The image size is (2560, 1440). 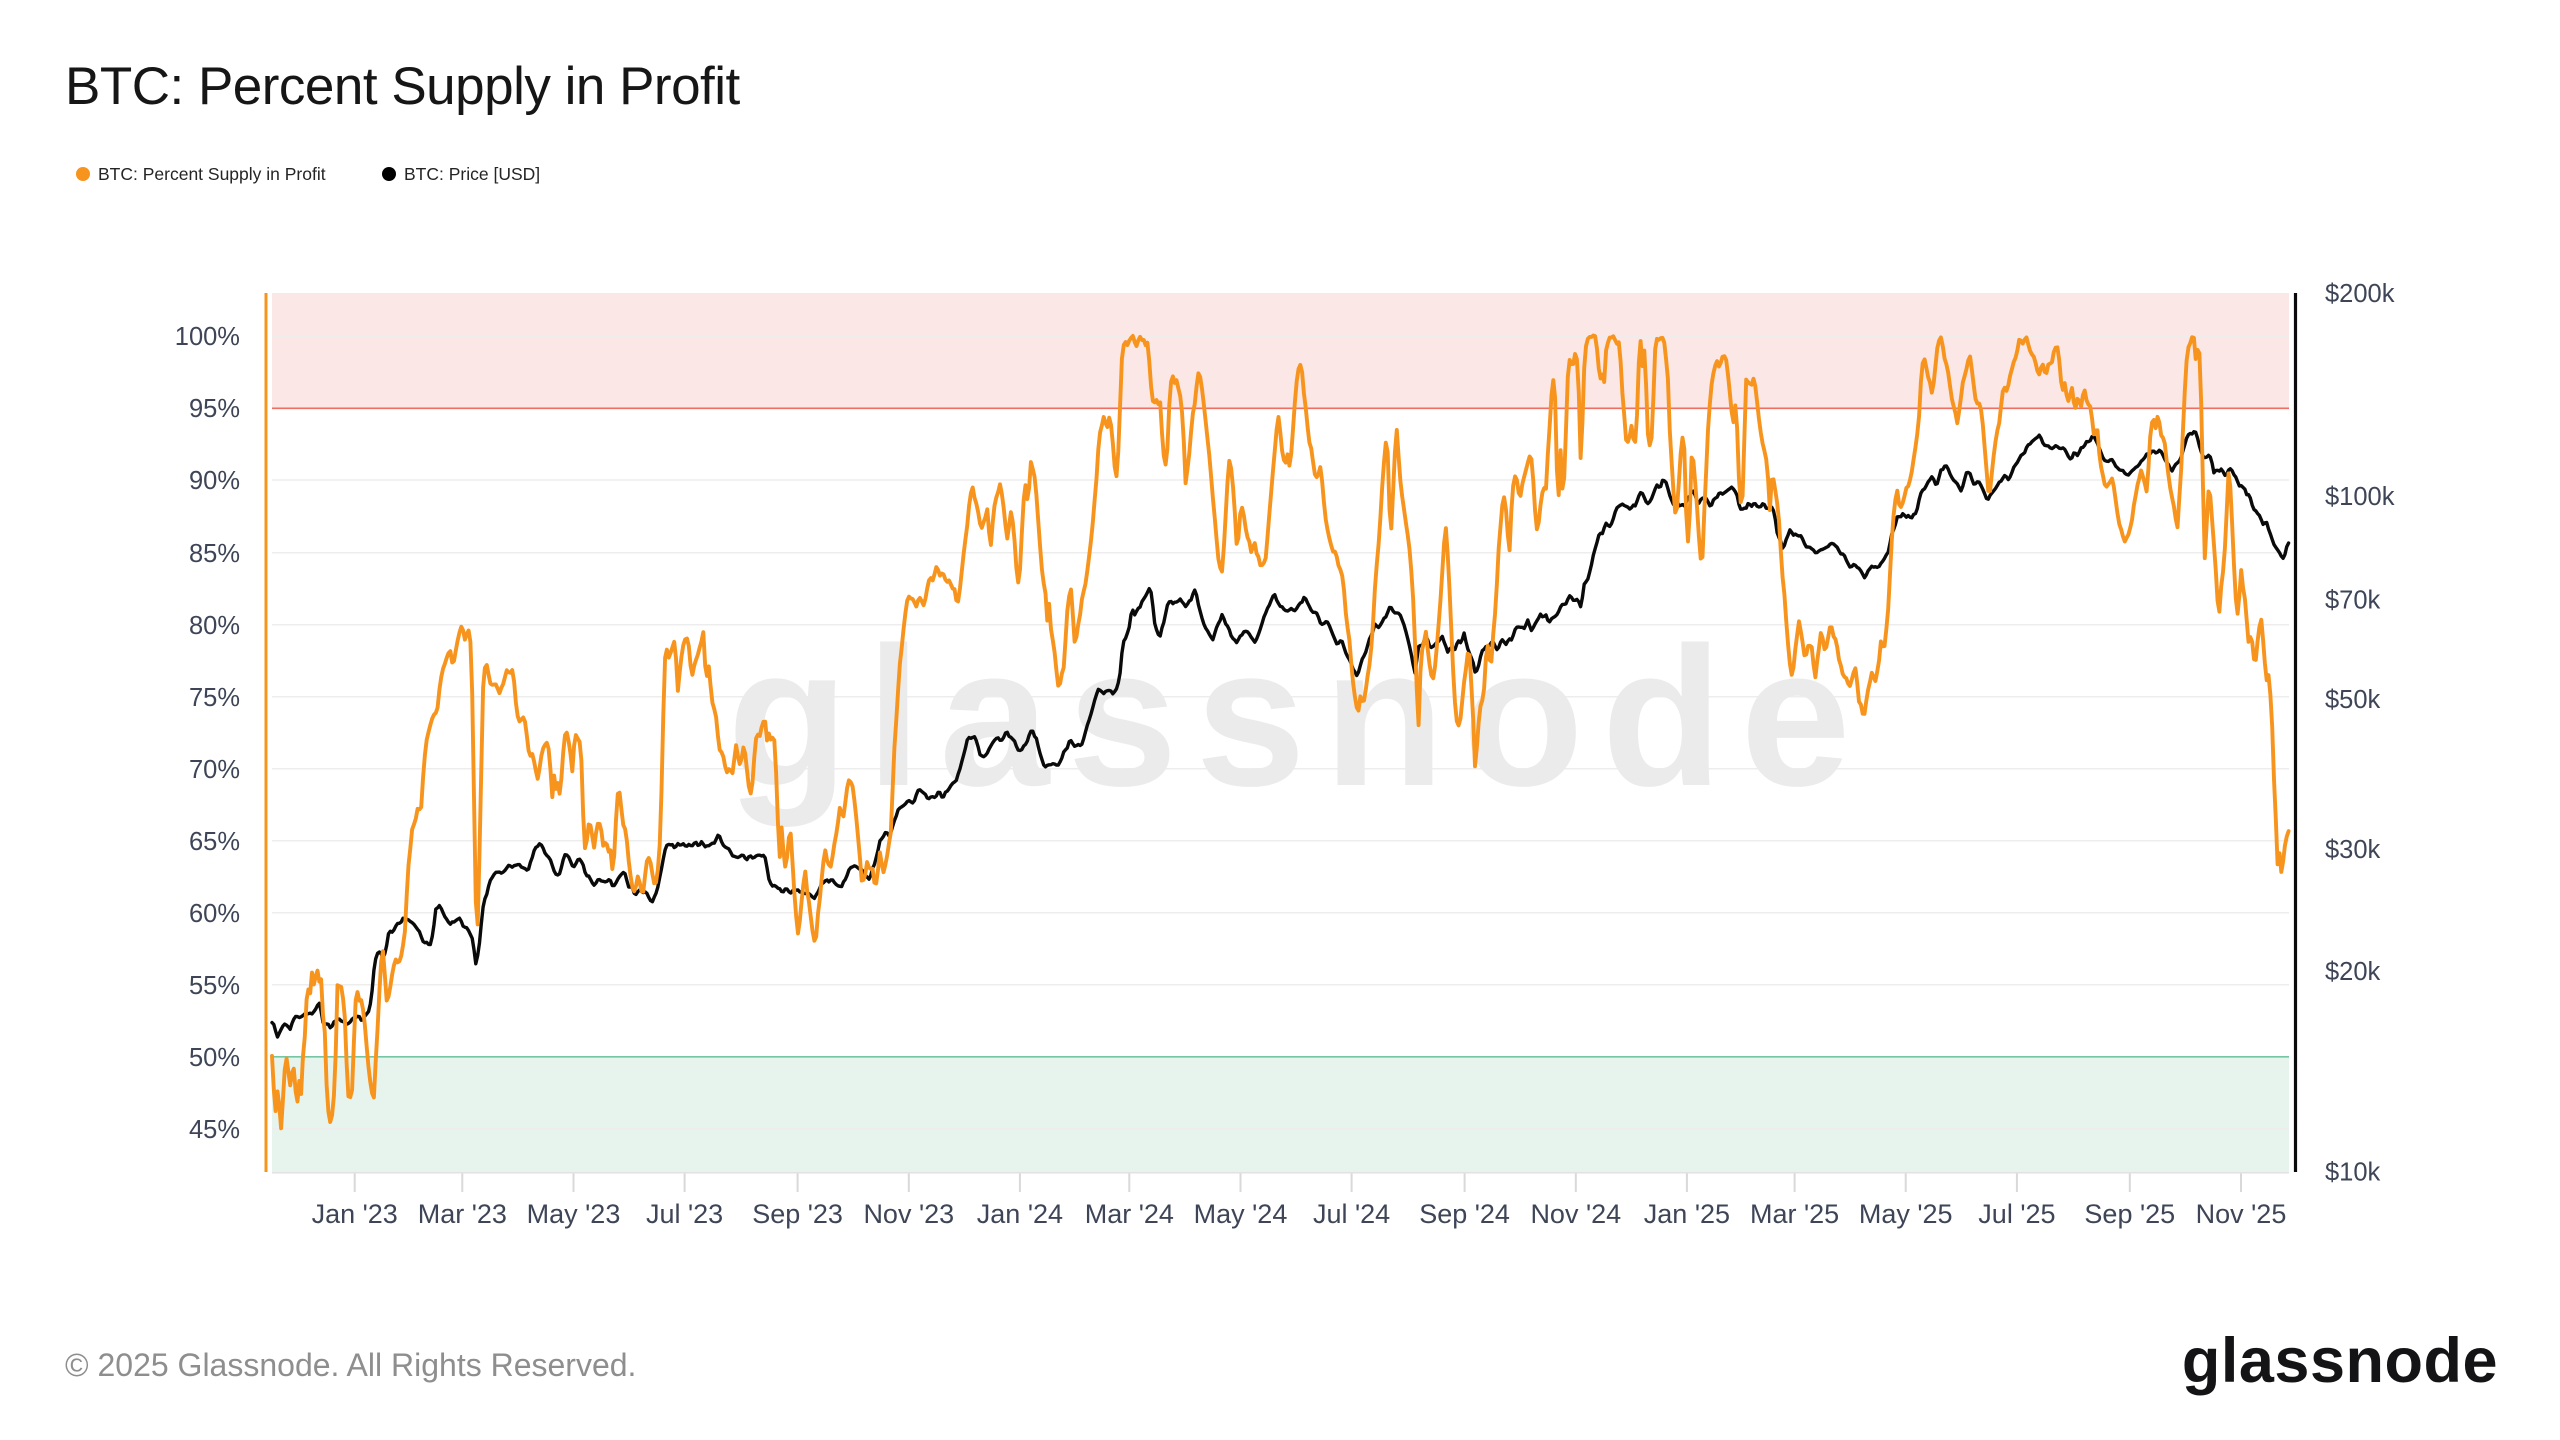 What do you see at coordinates (214, 481) in the screenshot?
I see `svg-text: 90%` at bounding box center [214, 481].